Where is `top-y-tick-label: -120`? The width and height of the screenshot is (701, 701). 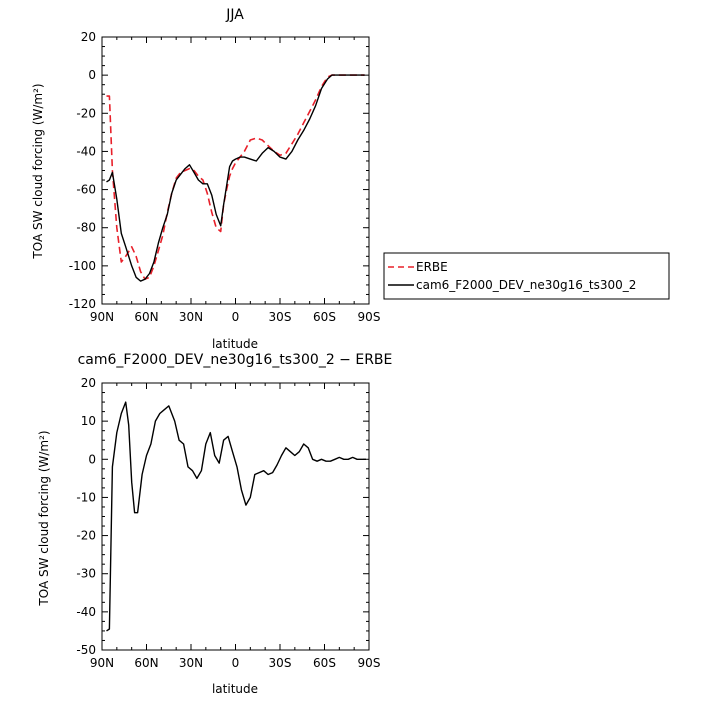
top-y-tick-label: -120 is located at coordinates (82, 304).